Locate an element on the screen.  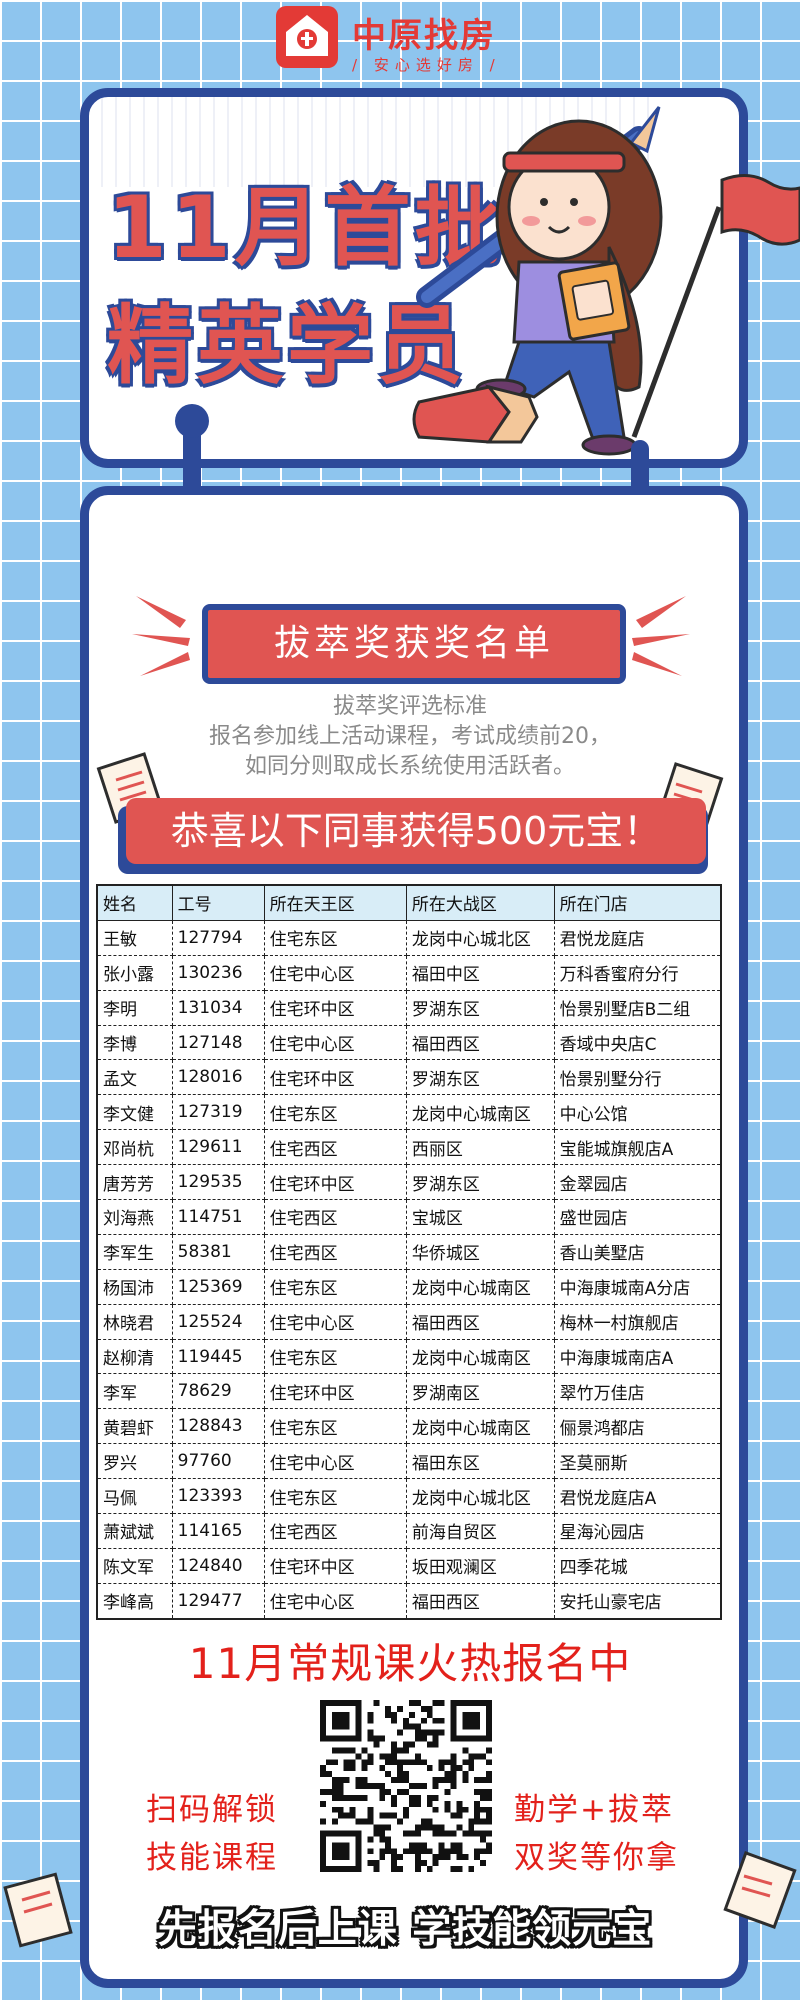
table-cell: 华侨城区 is located at coordinates (480, 1251).